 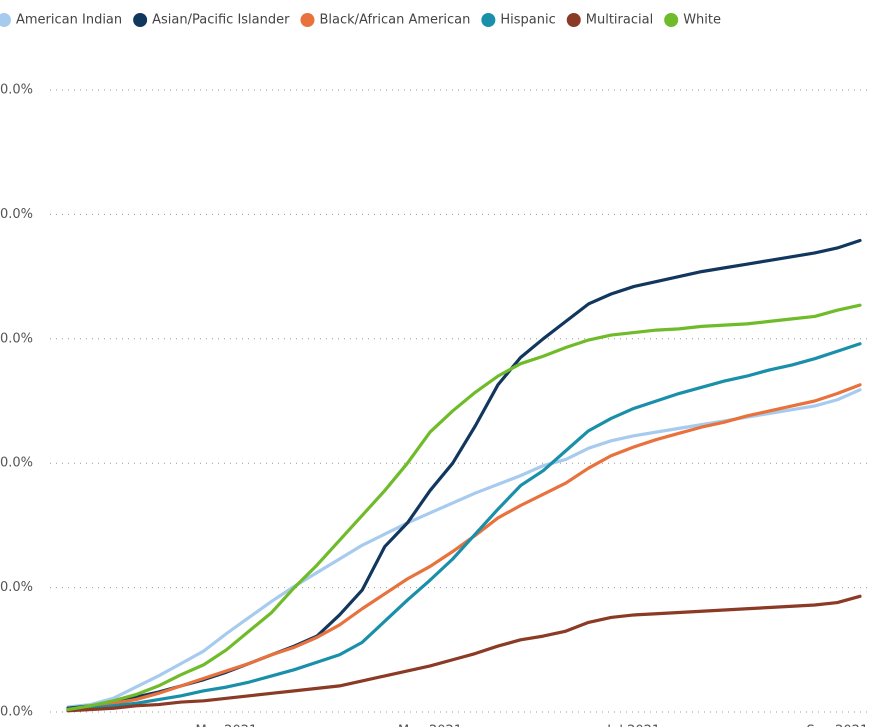 What do you see at coordinates (221, 20) in the screenshot?
I see `legend-text: Asian/Pacific Islander` at bounding box center [221, 20].